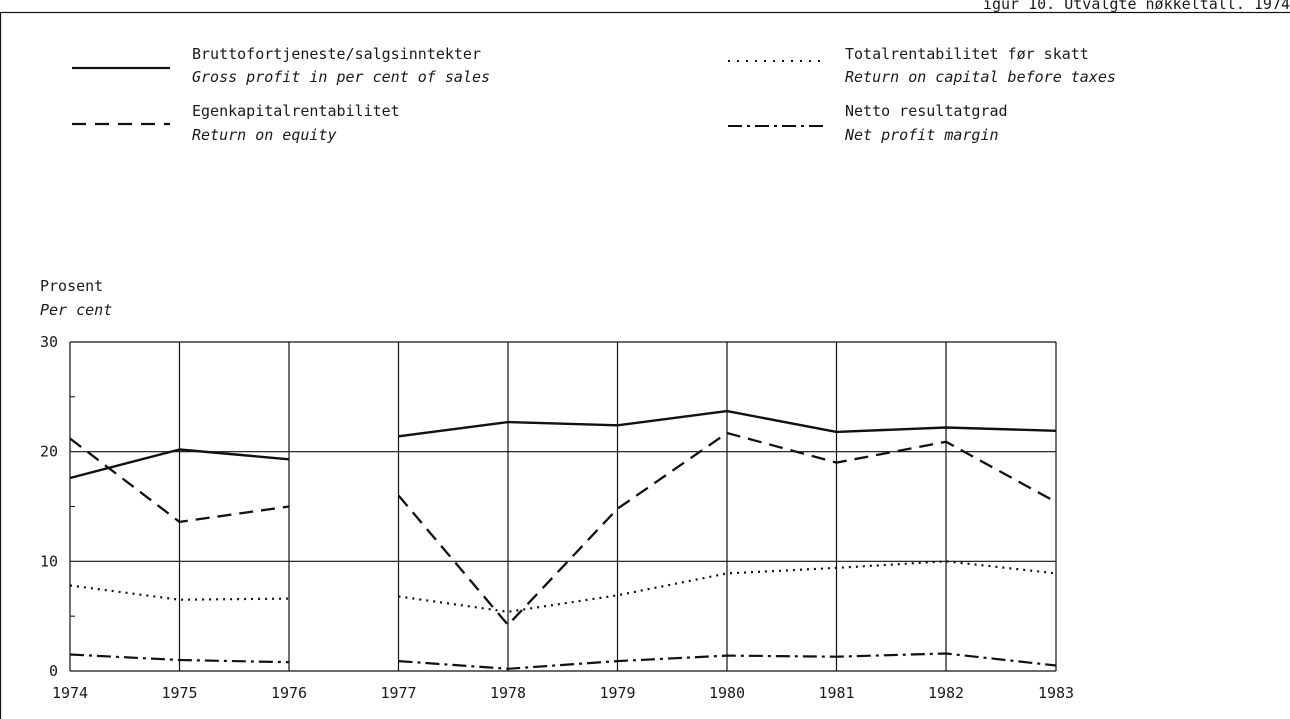 The width and height of the screenshot is (1290, 719). I want to click on x-tick-label: 1980, so click(727, 693).